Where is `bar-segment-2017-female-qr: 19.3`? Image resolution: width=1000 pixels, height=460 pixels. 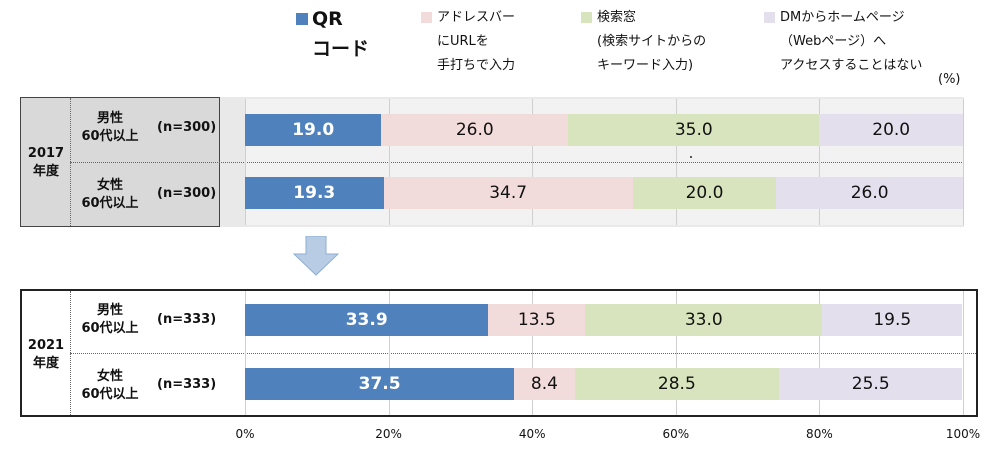 bar-segment-2017-female-qr: 19.3 is located at coordinates (314, 193).